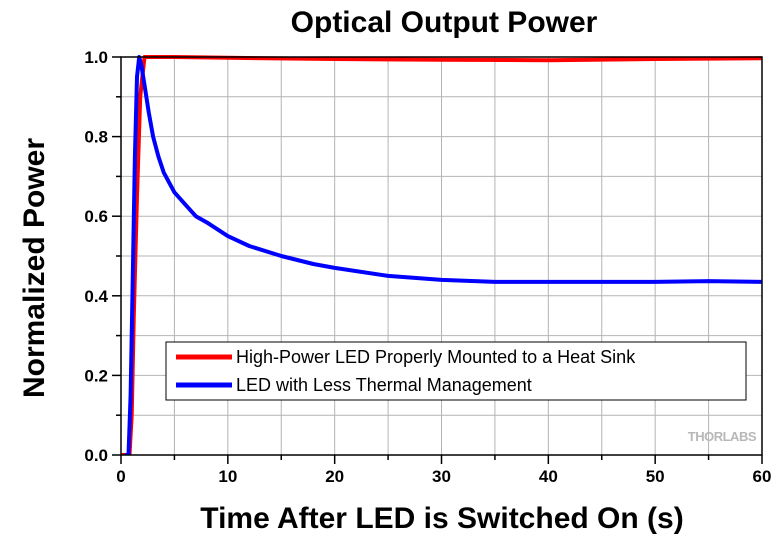 The width and height of the screenshot is (780, 538). What do you see at coordinates (34, 268) in the screenshot?
I see `y-axis-label: Normalized Power` at bounding box center [34, 268].